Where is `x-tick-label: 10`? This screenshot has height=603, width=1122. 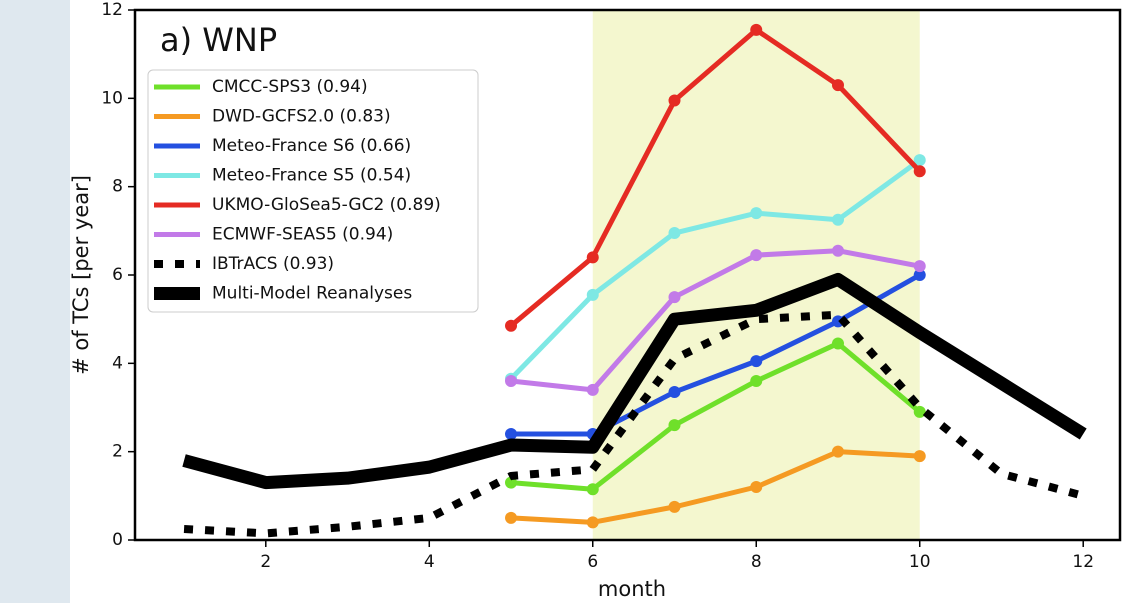
x-tick-label: 10 is located at coordinates (920, 562).